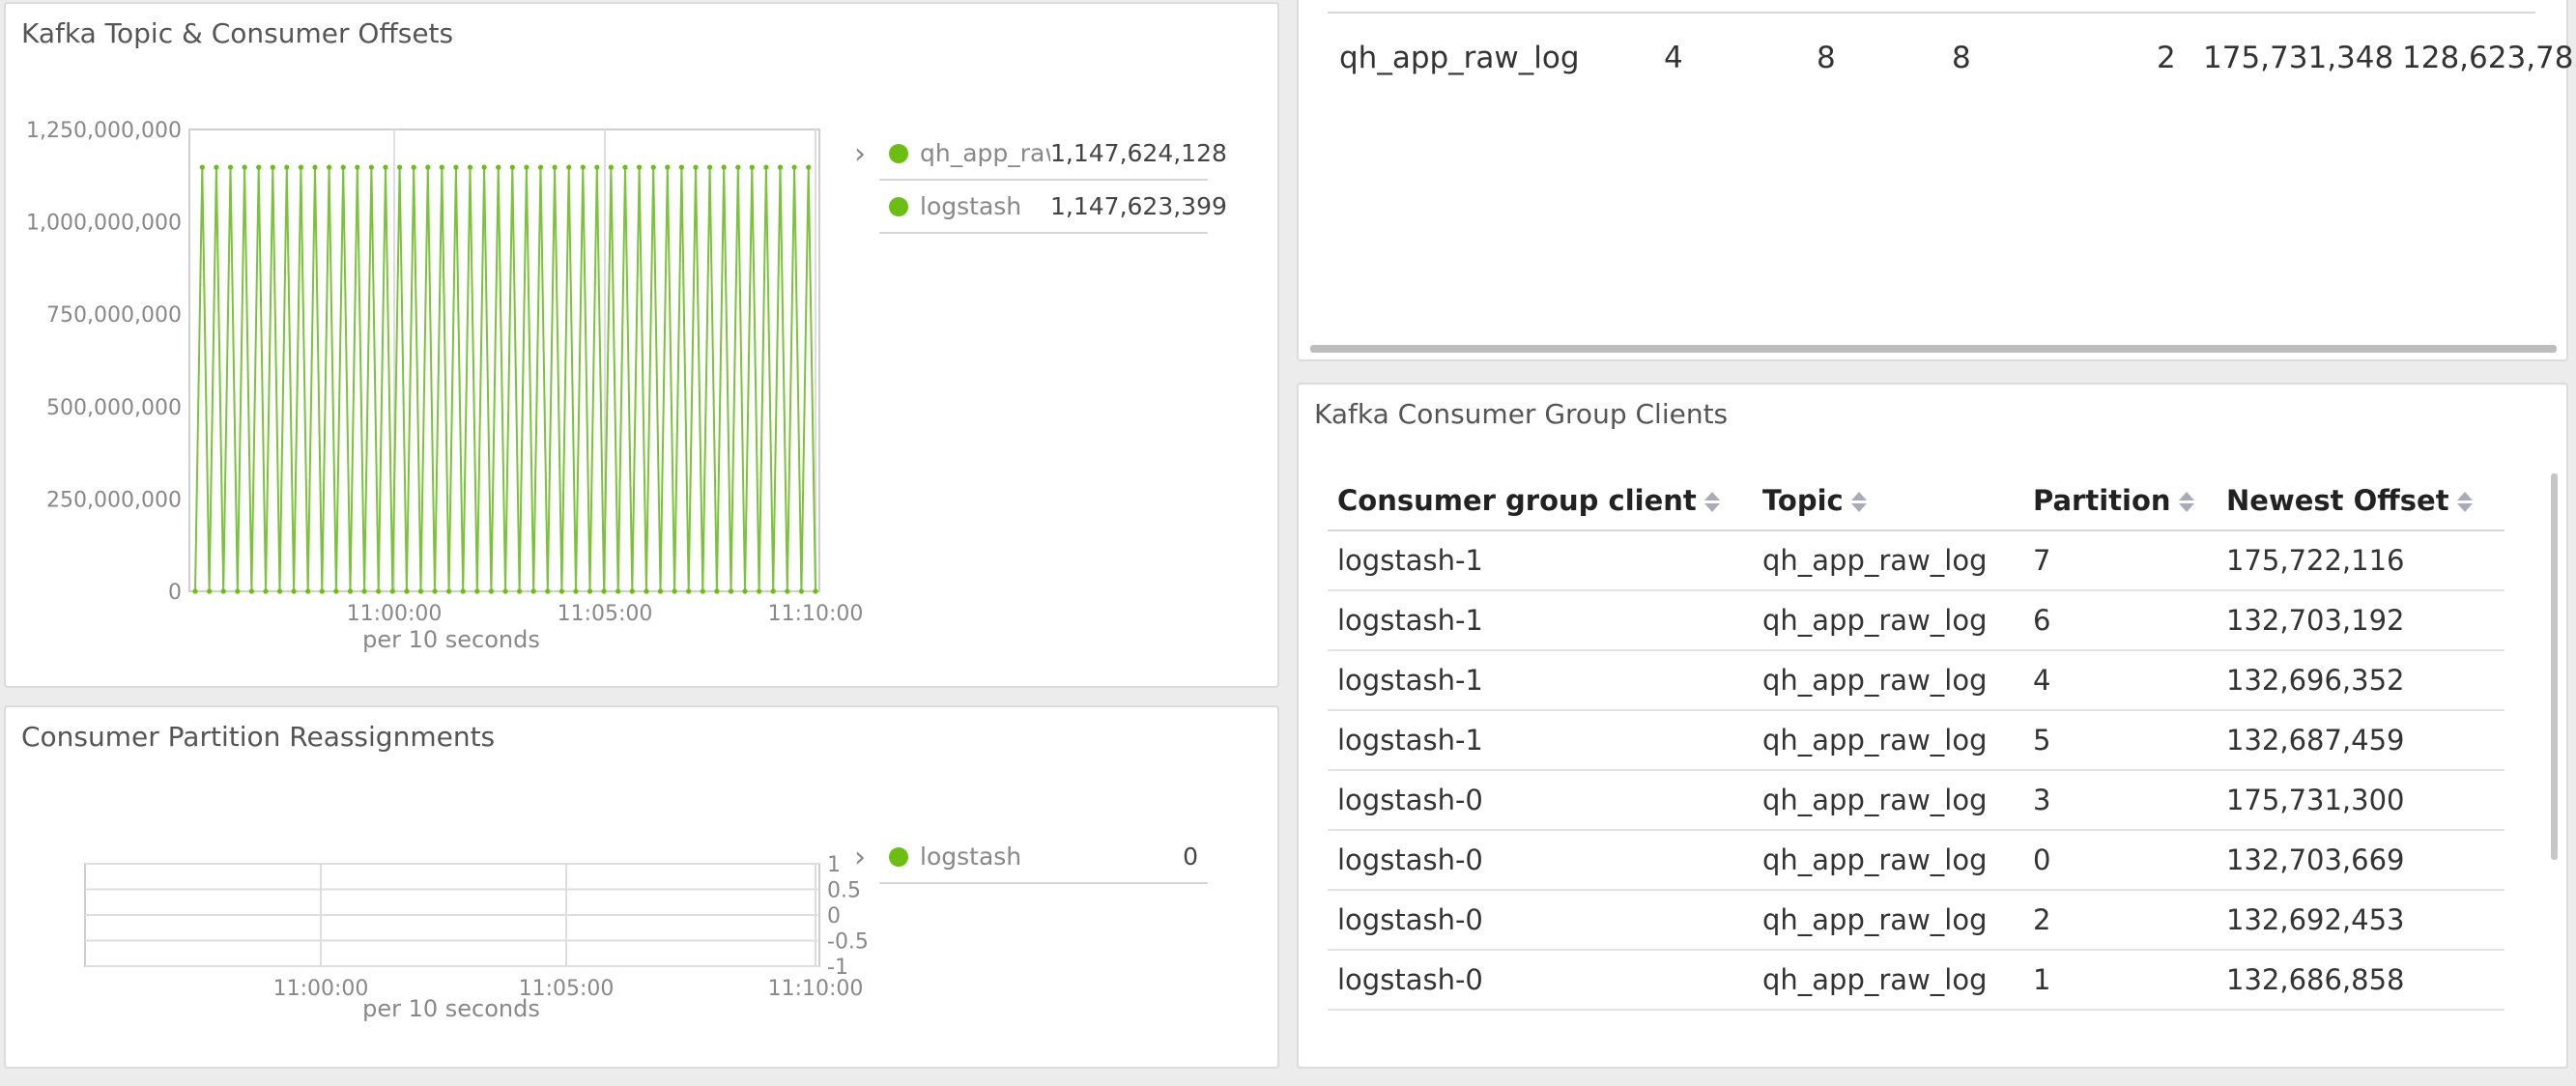 The height and width of the screenshot is (1086, 2576). Describe the element at coordinates (505, 379) in the screenshot. I see `offsets-series-line` at that location.